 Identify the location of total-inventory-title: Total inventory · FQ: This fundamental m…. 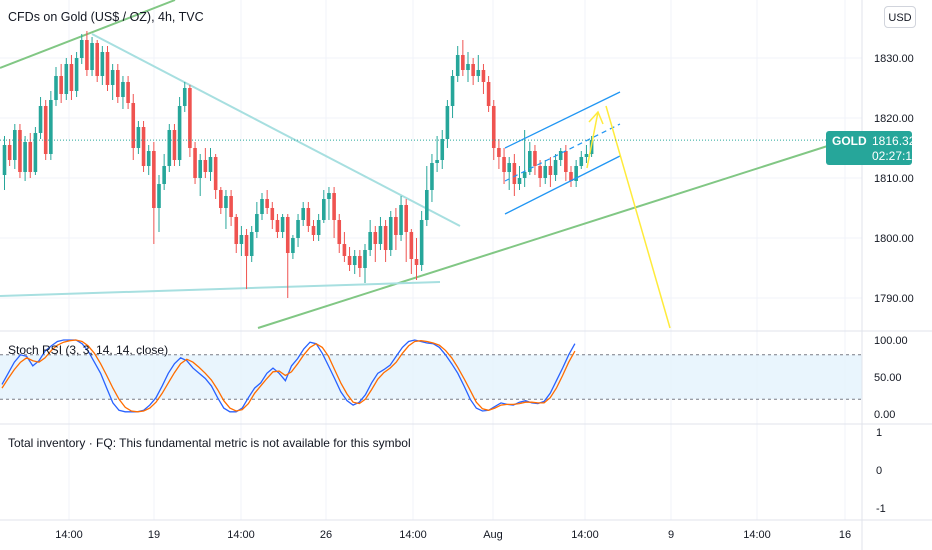
(209, 443).